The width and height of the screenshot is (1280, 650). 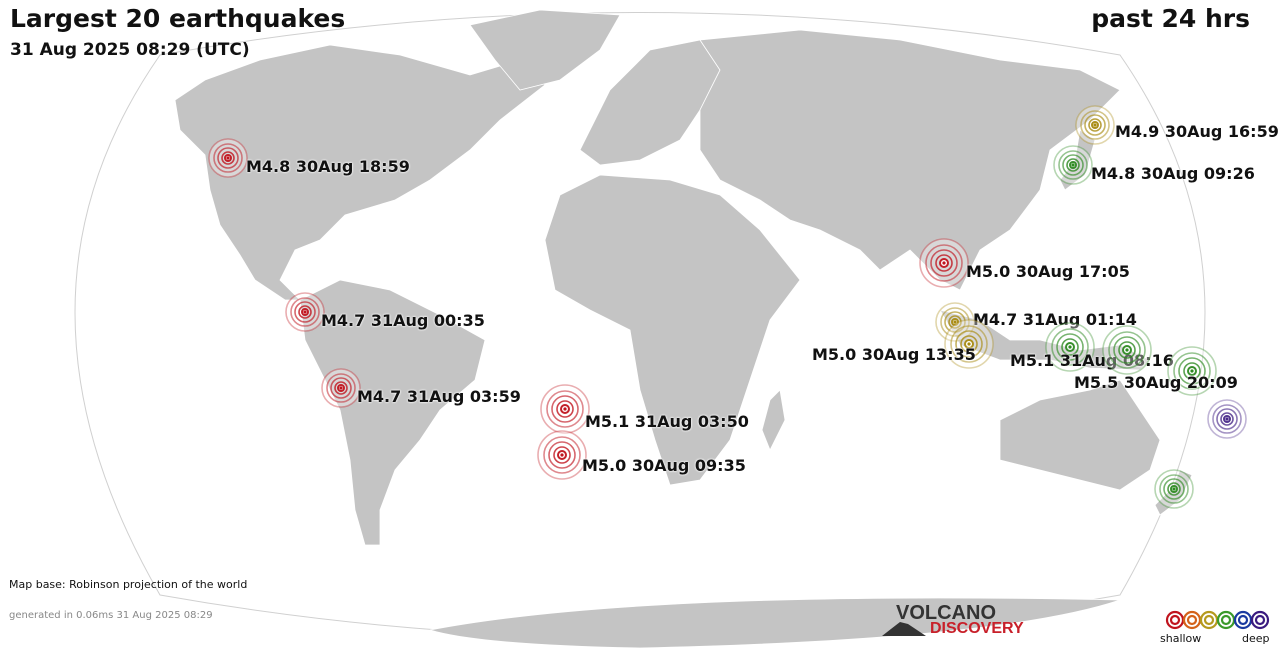 I want to click on south-america, so click(x=392, y=412).